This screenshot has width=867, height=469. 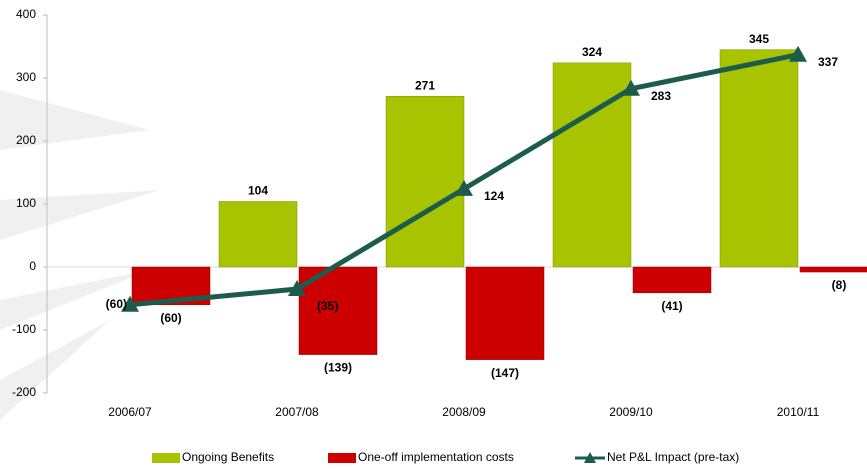 What do you see at coordinates (26, 203) in the screenshot?
I see `y-tick-label: 100` at bounding box center [26, 203].